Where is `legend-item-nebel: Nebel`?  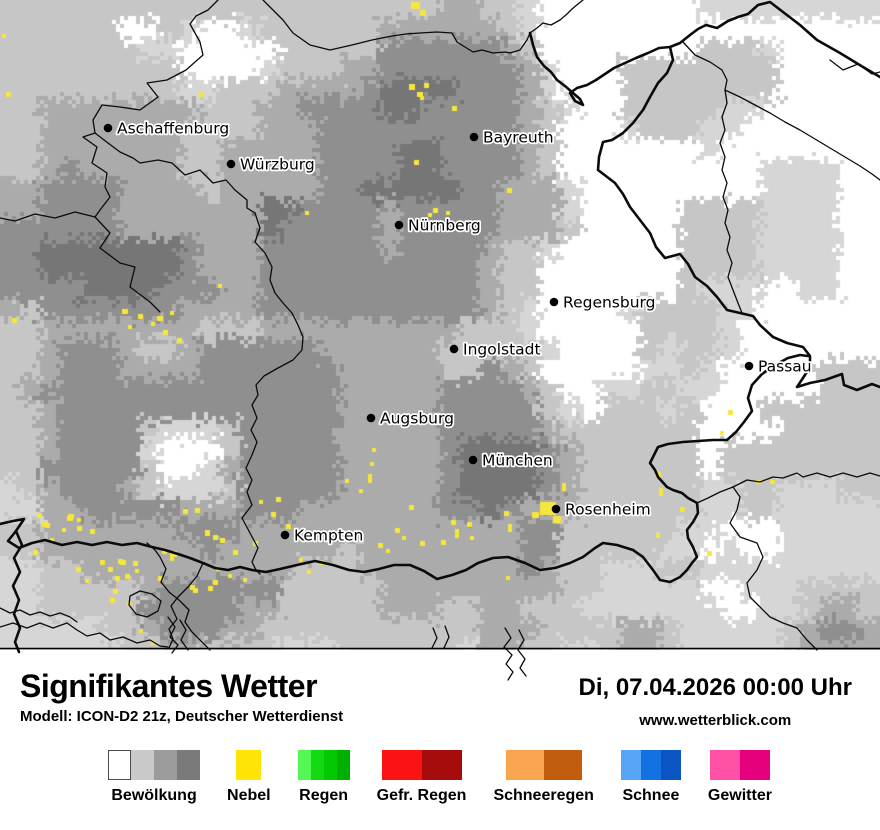 legend-item-nebel: Nebel is located at coordinates (249, 777).